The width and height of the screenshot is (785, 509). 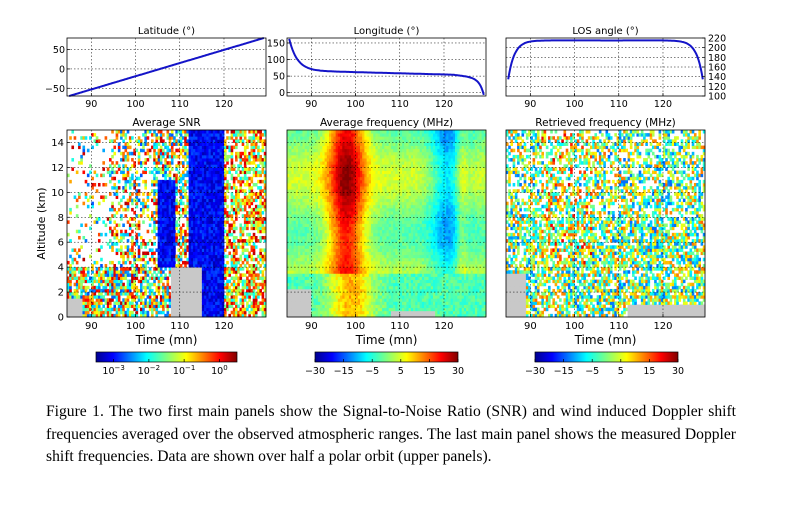 What do you see at coordinates (386, 67) in the screenshot?
I see `series-line-lon` at bounding box center [386, 67].